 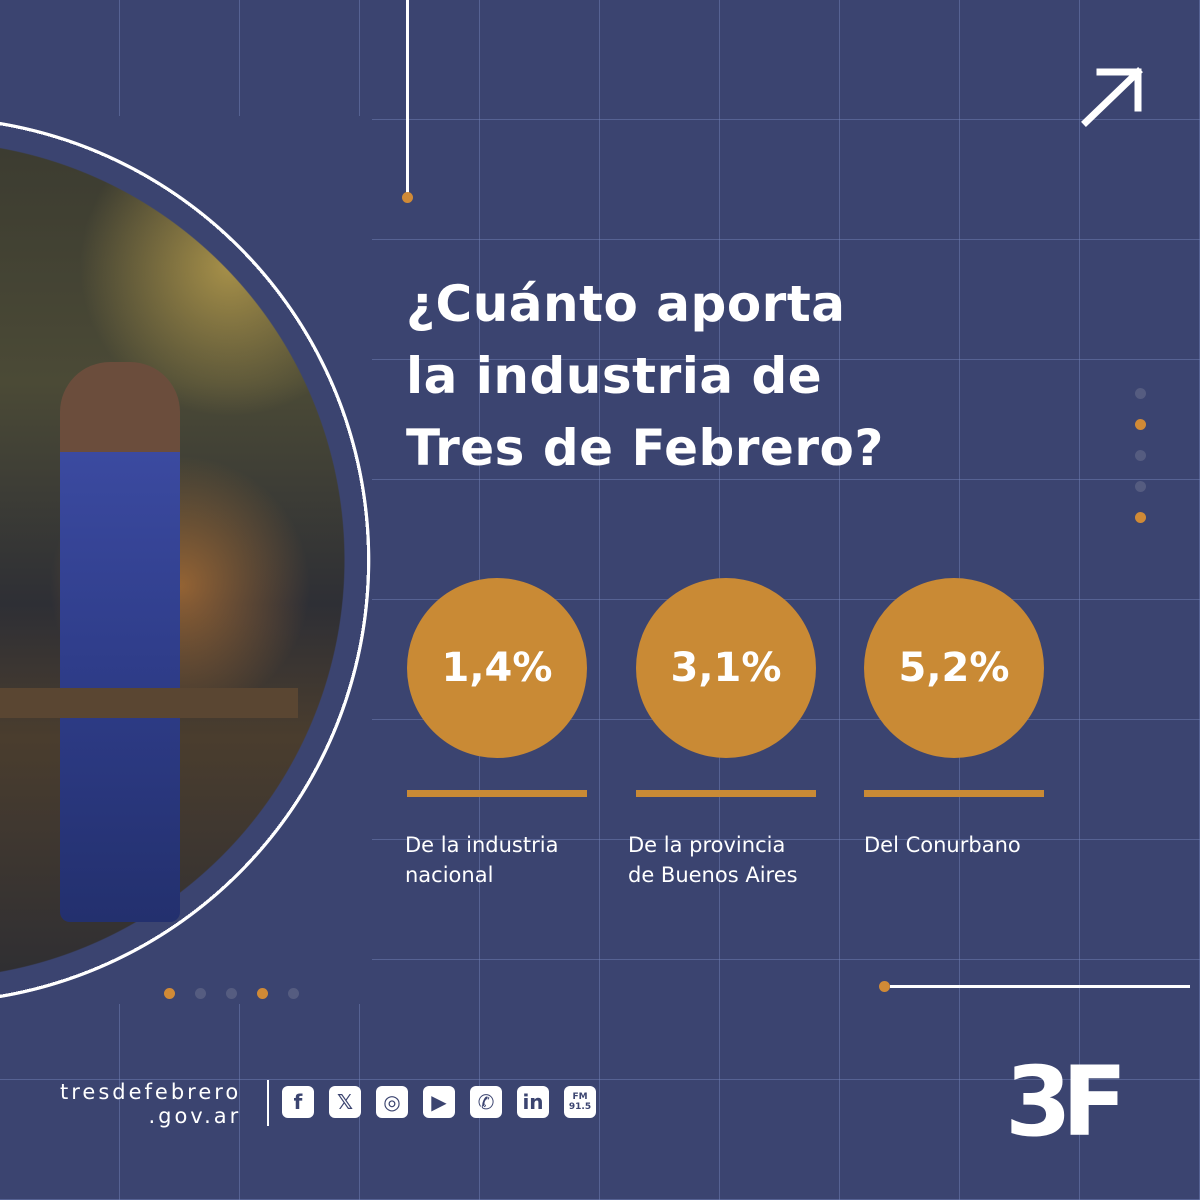 I want to click on stat-label: De la provincia de Buenos Aires, so click(x=713, y=860).